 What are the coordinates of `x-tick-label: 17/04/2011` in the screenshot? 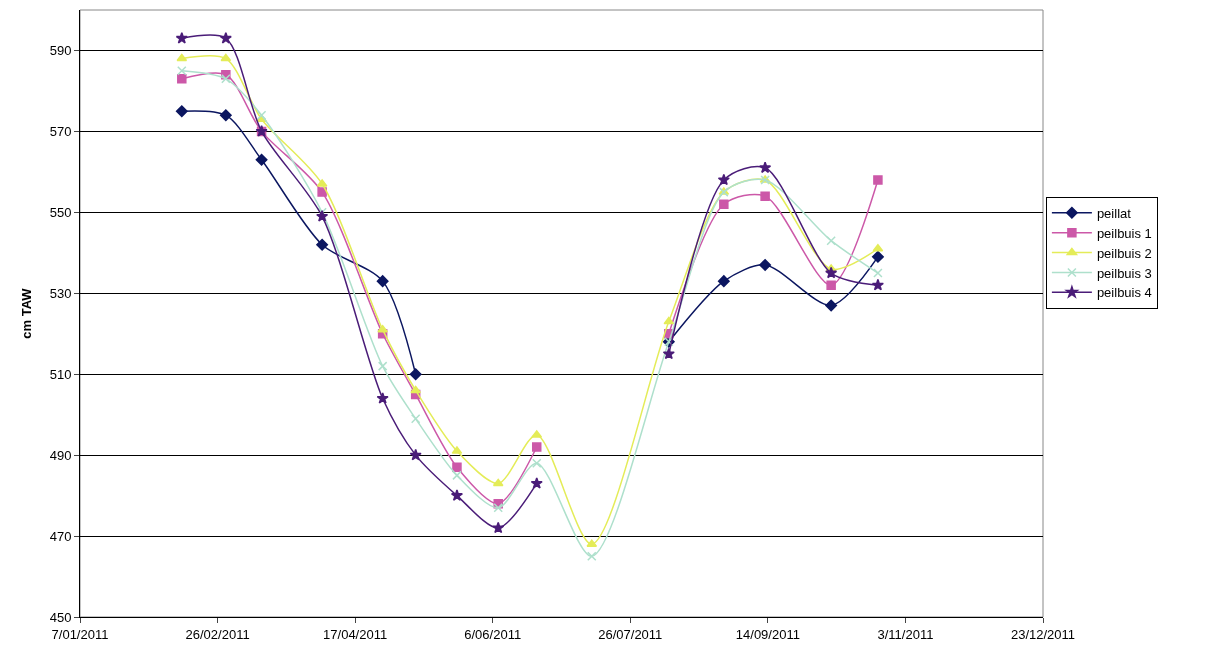 It's located at (355, 634).